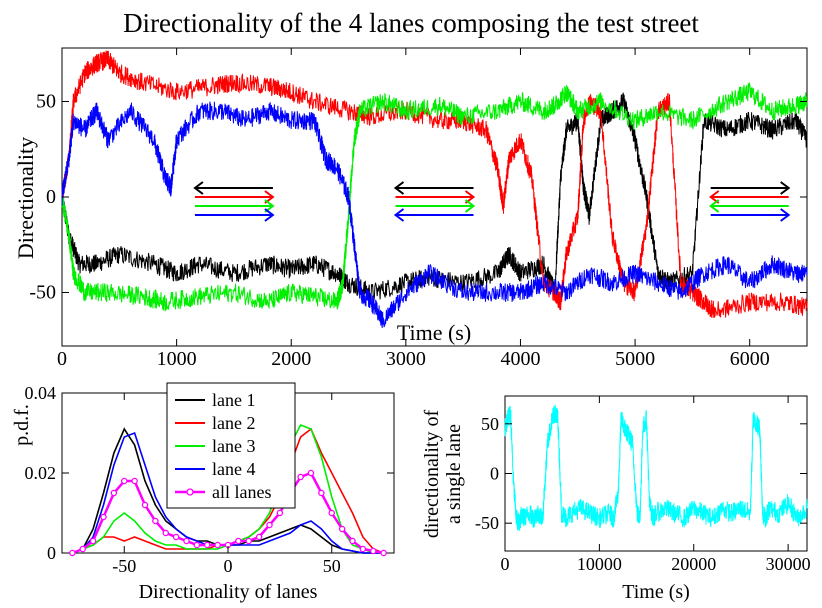 The image size is (822, 608). What do you see at coordinates (788, 564) in the screenshot?
I see `x-tick-label: 30000` at bounding box center [788, 564].